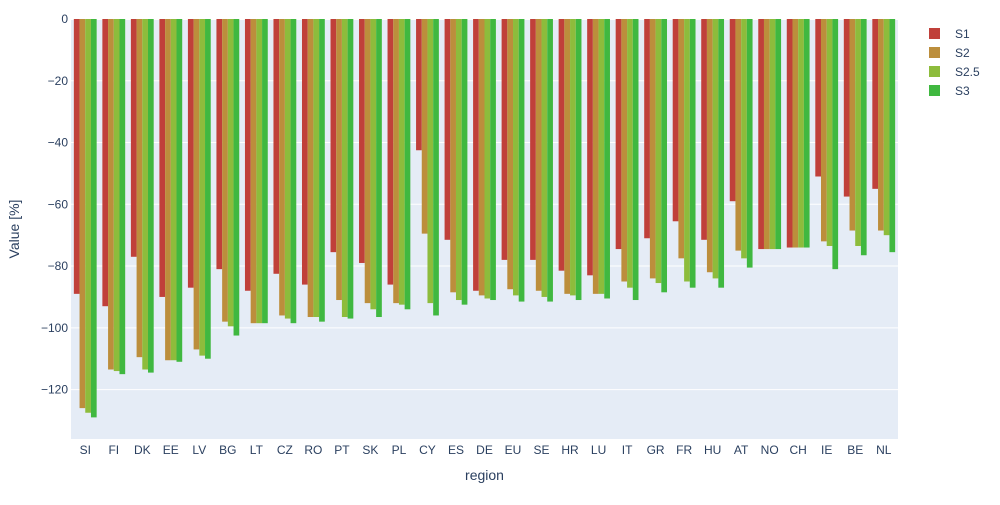  Describe the element at coordinates (949, 53) in the screenshot. I see `legend-item: S2` at that location.